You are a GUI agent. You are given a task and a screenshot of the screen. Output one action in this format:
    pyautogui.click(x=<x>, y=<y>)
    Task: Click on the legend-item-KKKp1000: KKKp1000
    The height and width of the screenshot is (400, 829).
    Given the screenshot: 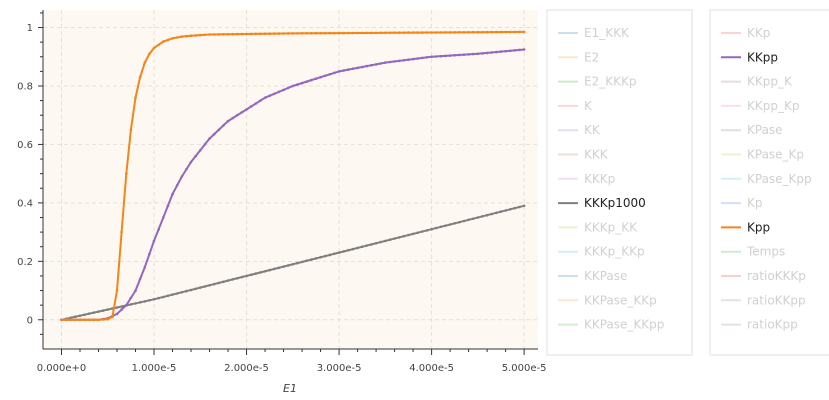 What is the action you would take?
    pyautogui.click(x=602, y=203)
    